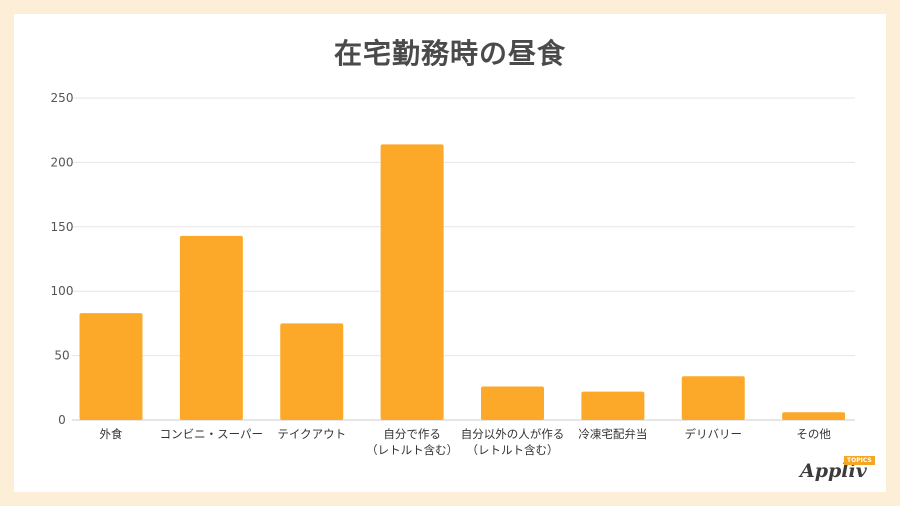 The image size is (900, 506). Describe the element at coordinates (311, 434) in the screenshot. I see `x-tick-label: テイクアウト` at that location.